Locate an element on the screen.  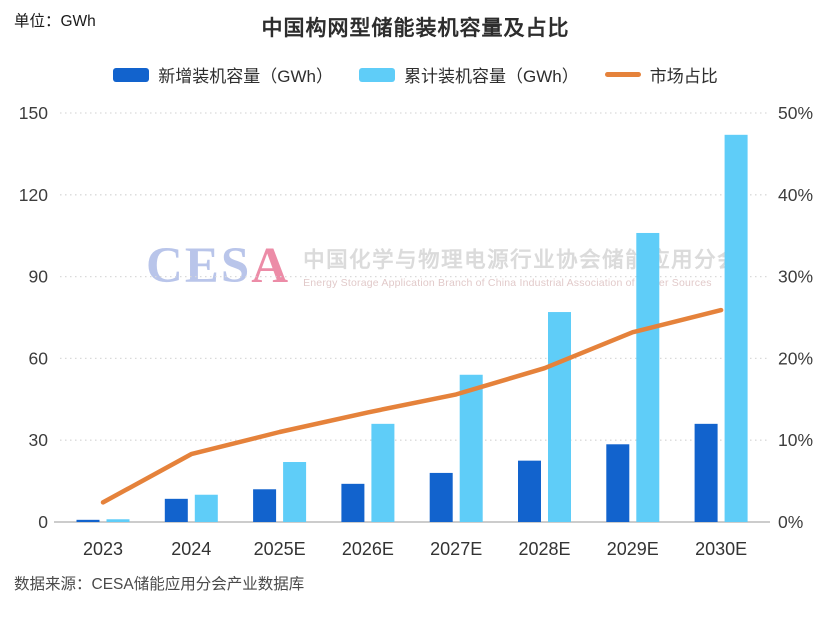
right-axis-tick-0%: 0% is located at coordinates (790, 522).